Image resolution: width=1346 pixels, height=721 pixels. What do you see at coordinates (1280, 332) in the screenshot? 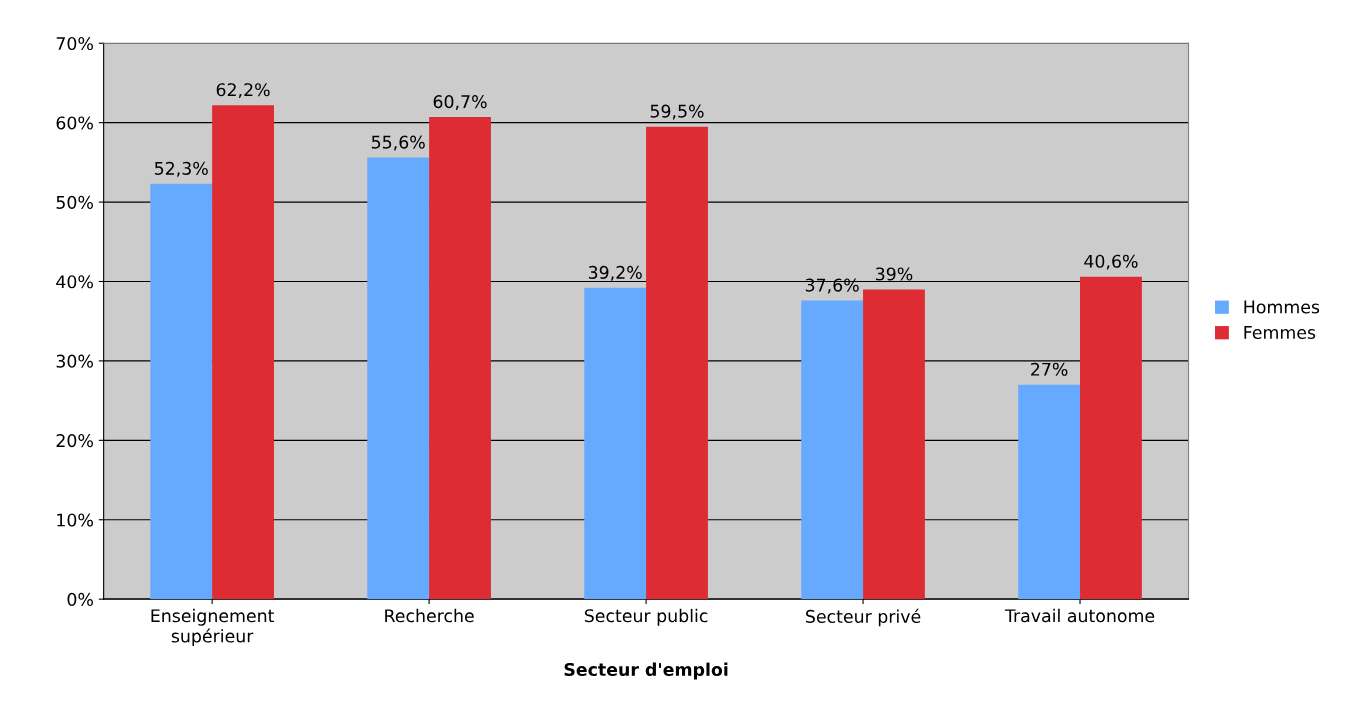
I see `legend-label: Femmes` at bounding box center [1280, 332].